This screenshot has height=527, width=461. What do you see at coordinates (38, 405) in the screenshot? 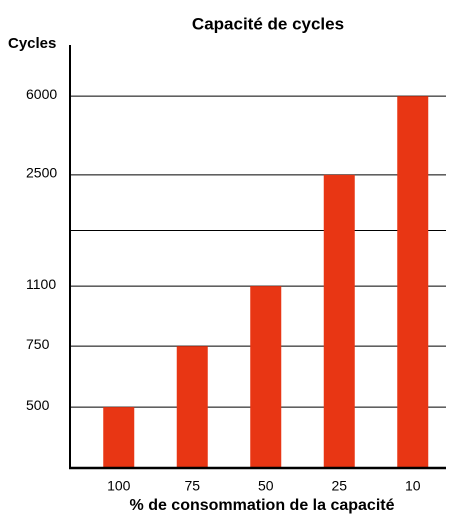
I see `y-tick-label: 500` at bounding box center [38, 405].